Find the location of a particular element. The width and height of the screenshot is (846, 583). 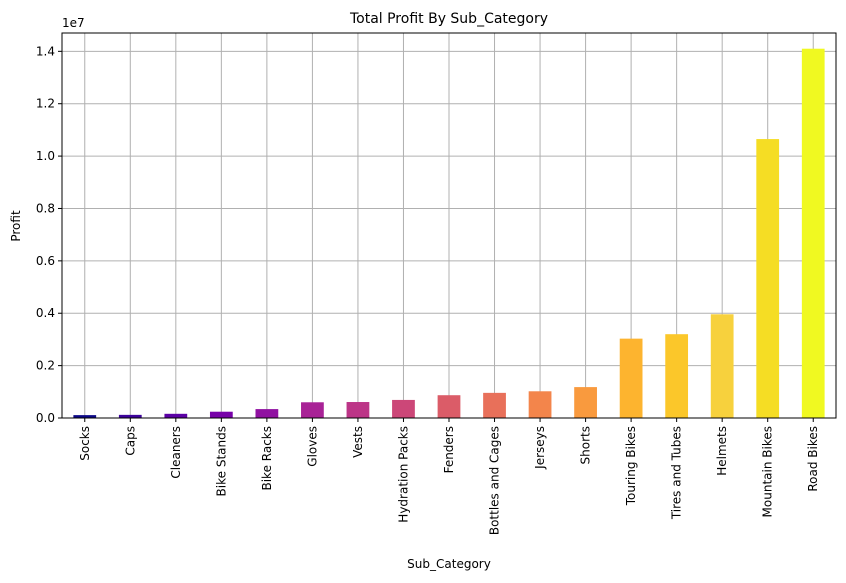

x-tick-label: Gloves is located at coordinates (312, 446).